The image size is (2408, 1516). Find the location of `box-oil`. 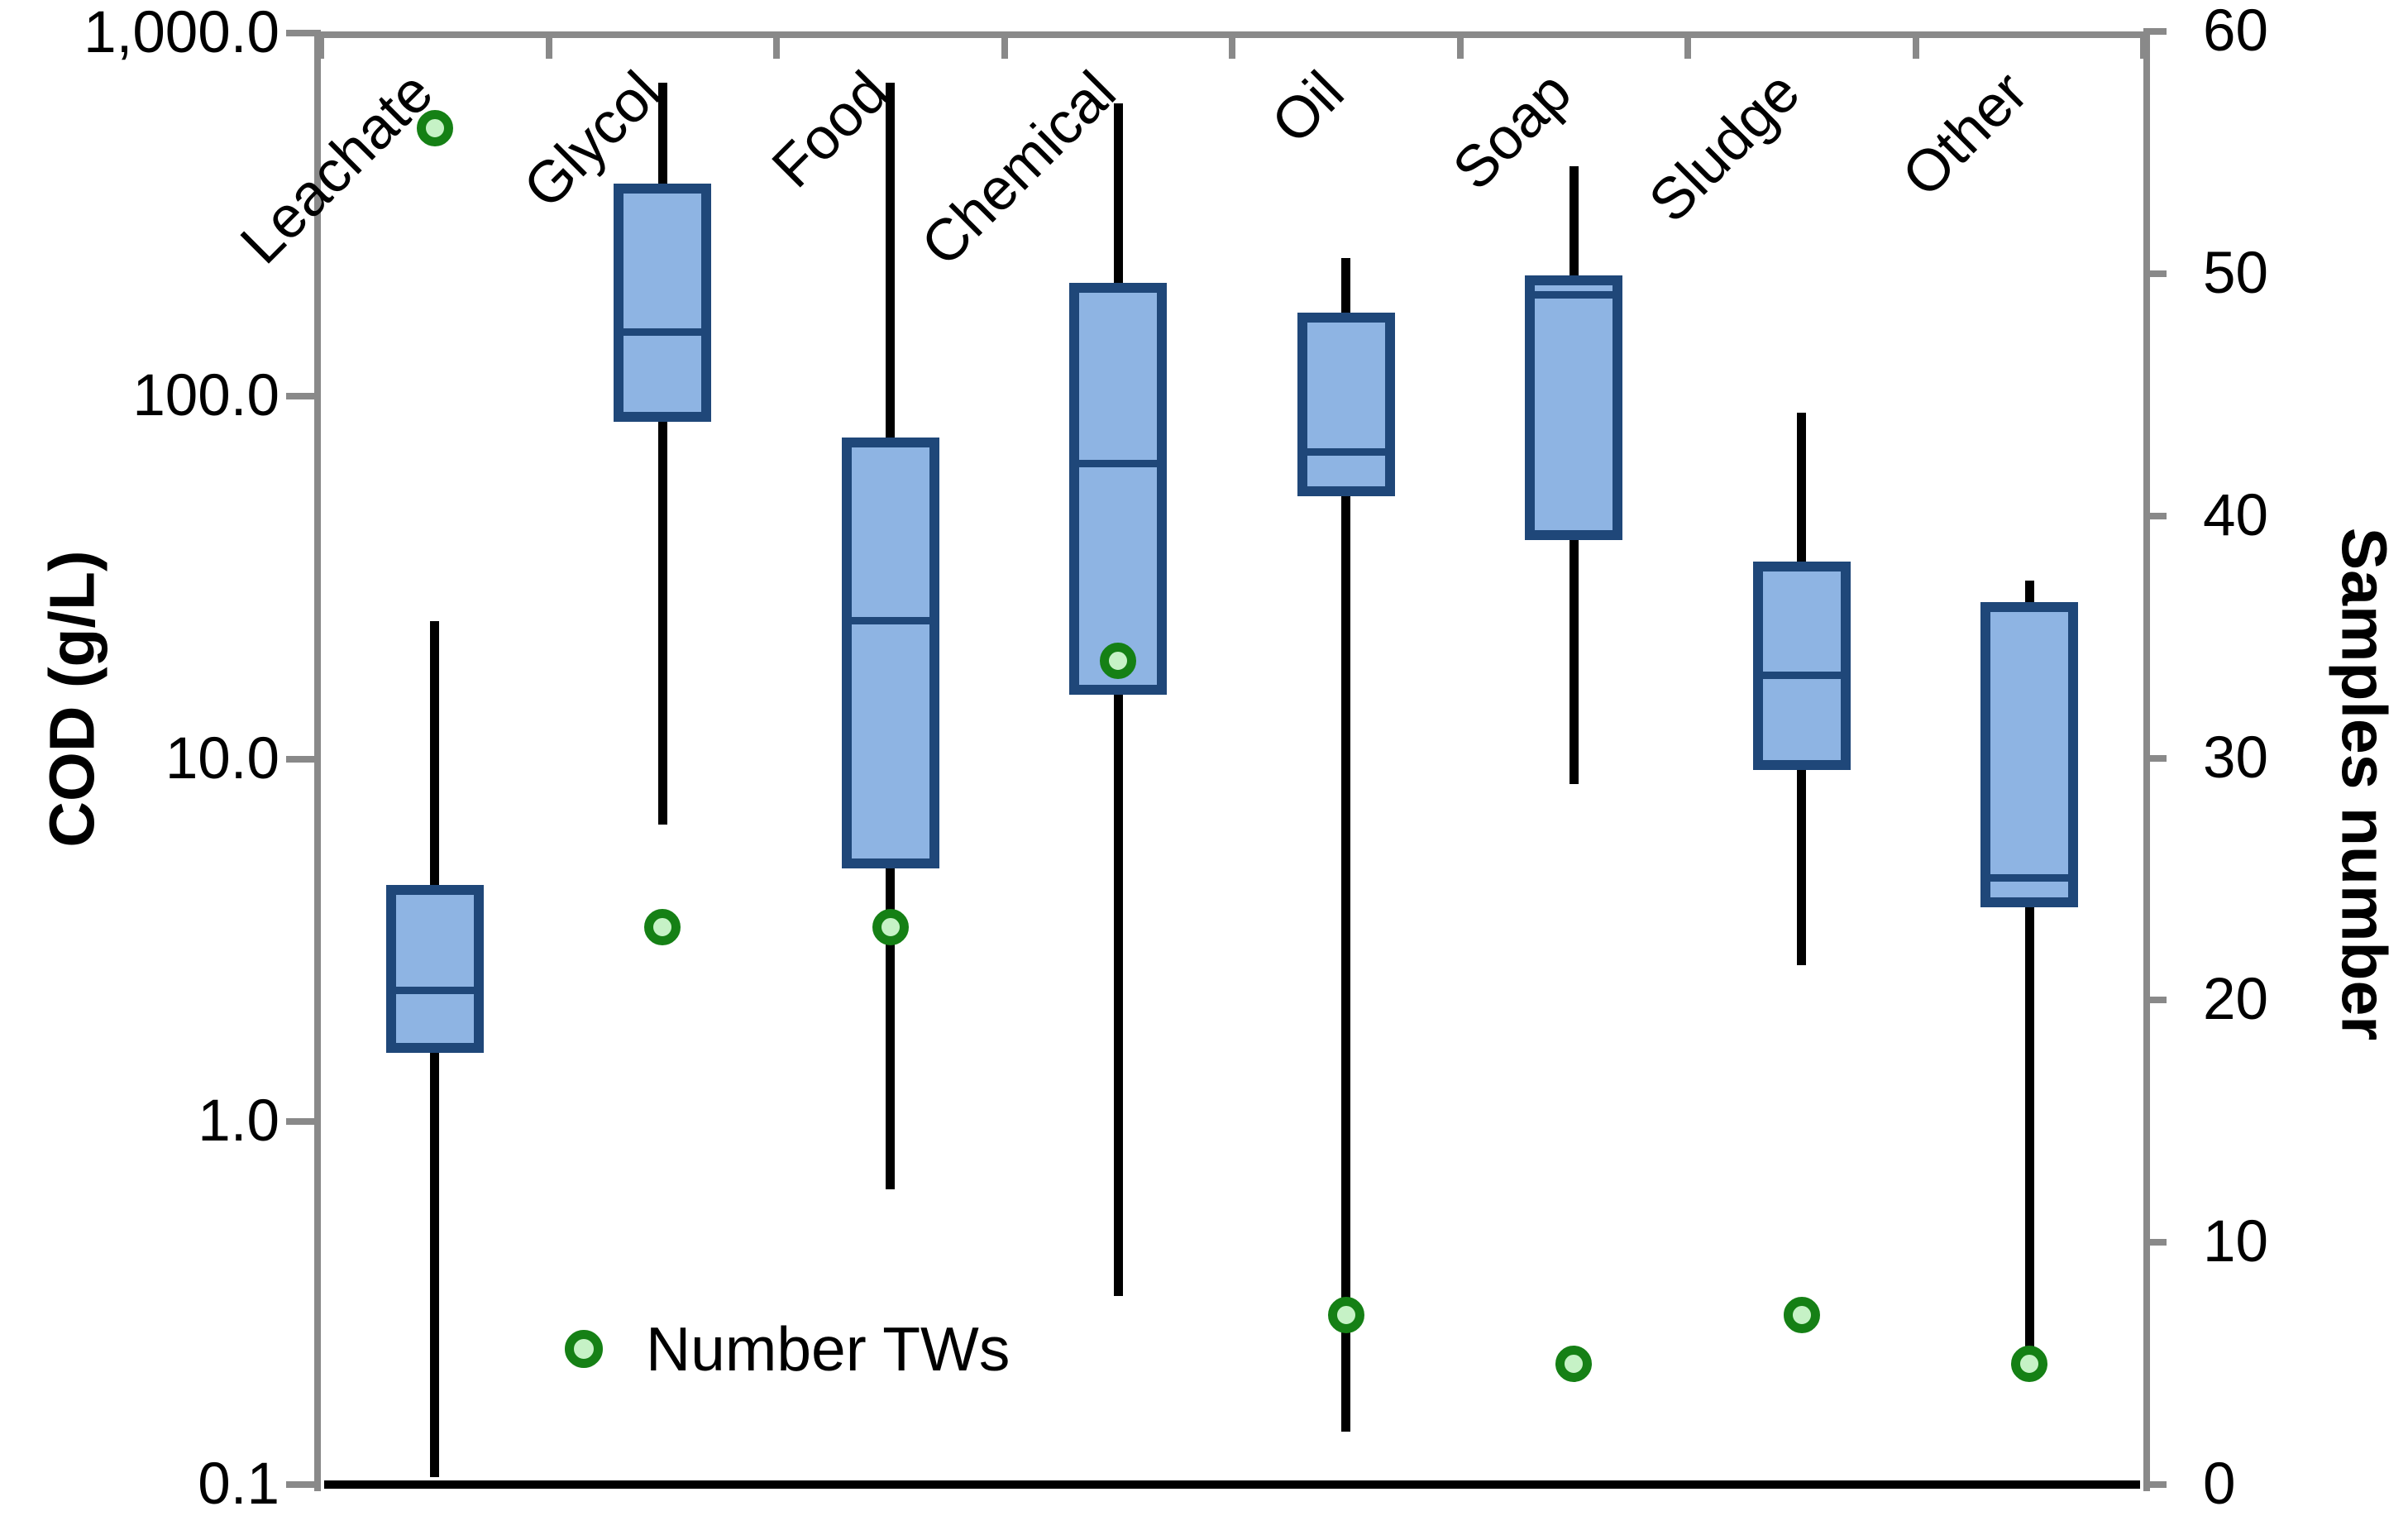

box-oil is located at coordinates (1346, 404).